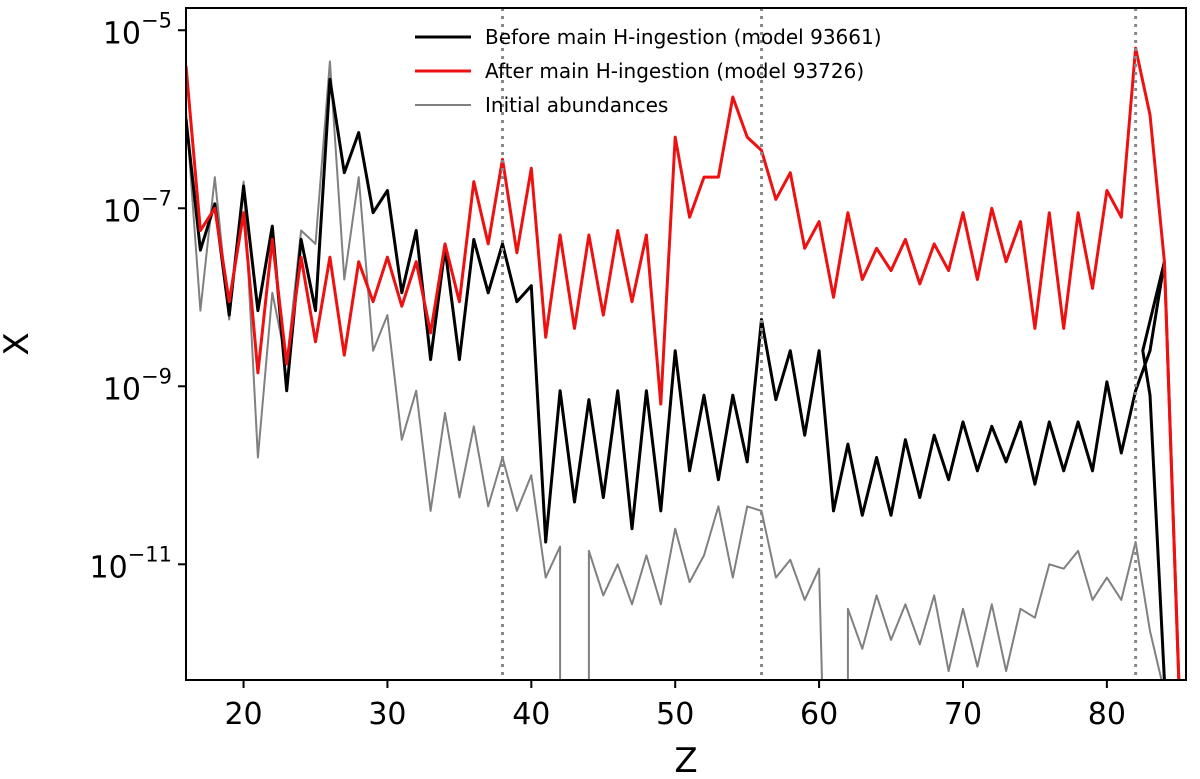 The height and width of the screenshot is (779, 1200). I want to click on x-axis: 20 30 40 50 60 70 80, so click(675, 706).